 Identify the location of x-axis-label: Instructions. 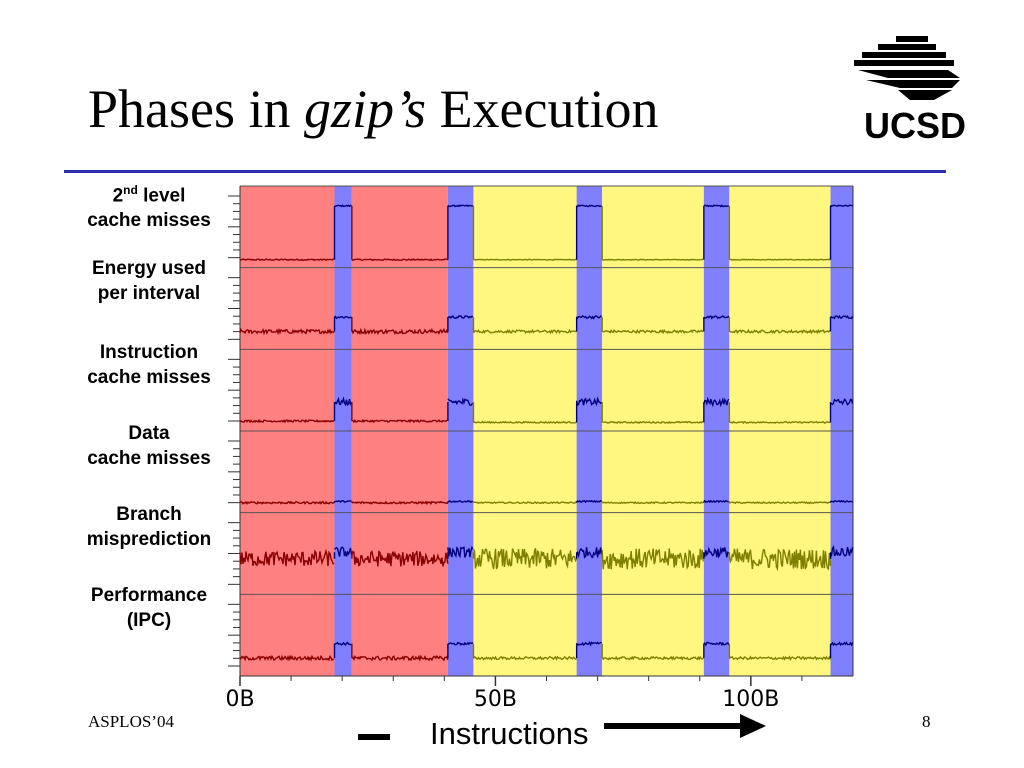
(509, 733).